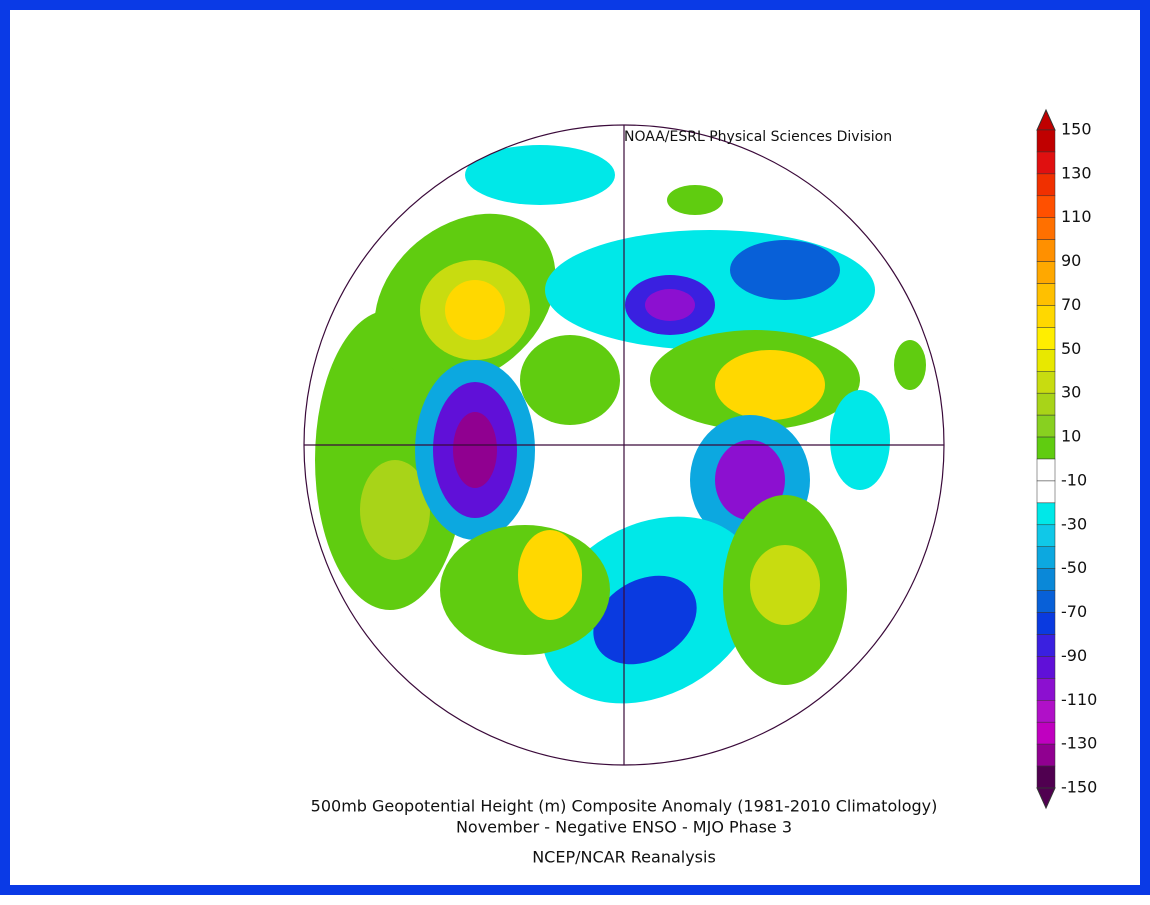 Image resolution: width=1150 pixels, height=905 pixels. Describe the element at coordinates (1071, 348) in the screenshot. I see `colorbar-label: 50` at that location.